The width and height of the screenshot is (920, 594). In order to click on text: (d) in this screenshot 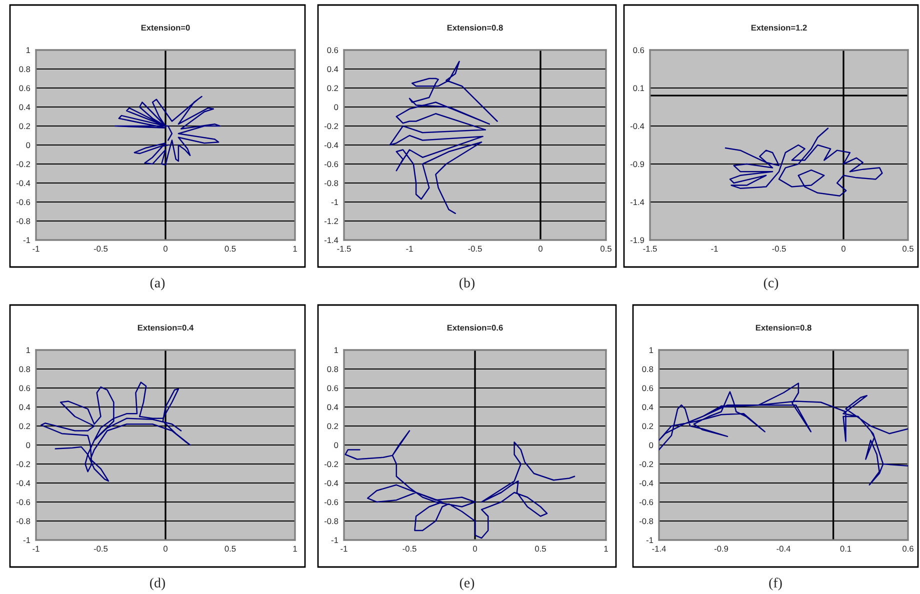, I will do `click(157, 584)`.